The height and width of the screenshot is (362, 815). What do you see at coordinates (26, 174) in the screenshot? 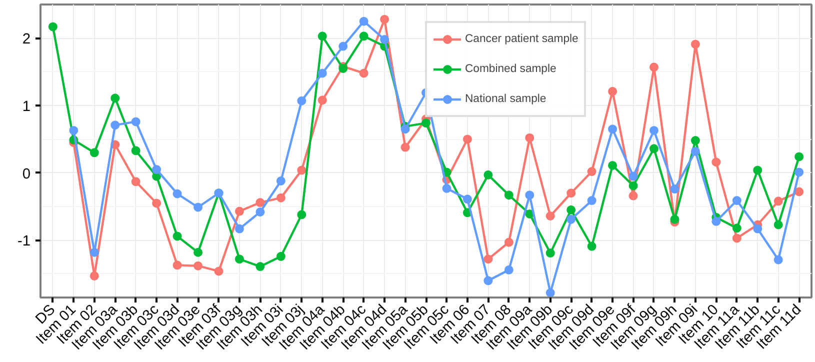
I see `y-tick-label: 0` at bounding box center [26, 174].